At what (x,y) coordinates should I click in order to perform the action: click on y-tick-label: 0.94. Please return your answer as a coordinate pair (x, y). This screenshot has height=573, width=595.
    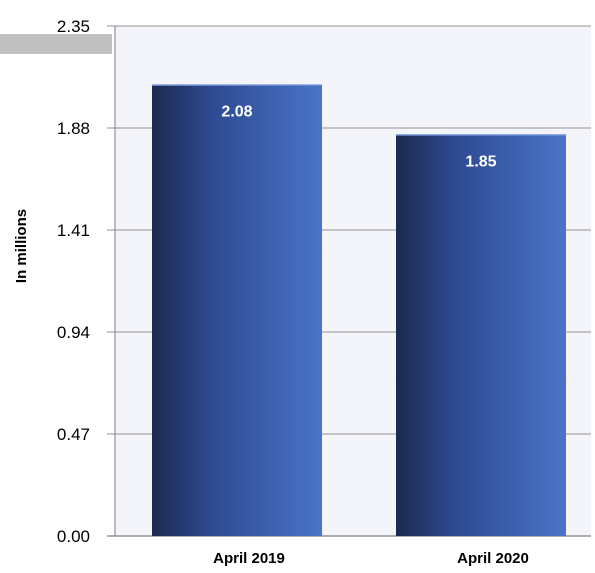
    Looking at the image, I should click on (73, 332).